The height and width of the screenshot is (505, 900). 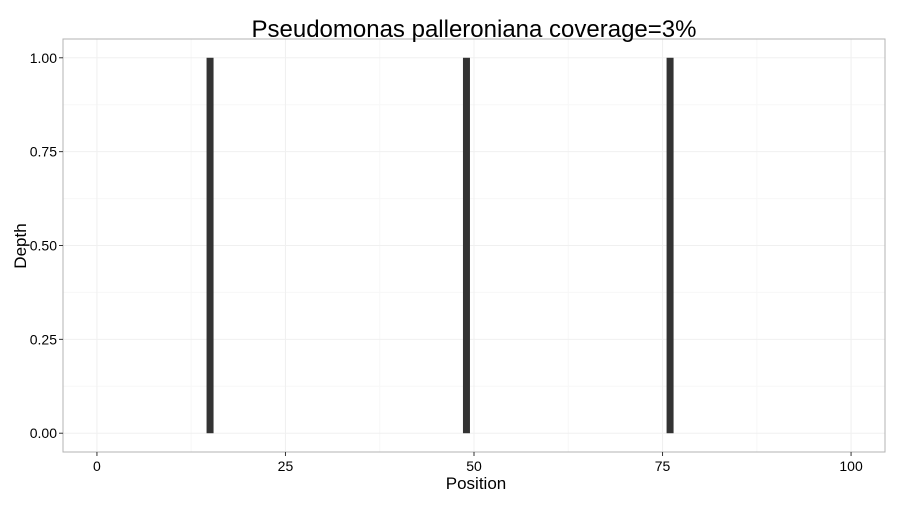 What do you see at coordinates (43, 433) in the screenshot?
I see `y-tick-label: 0.00` at bounding box center [43, 433].